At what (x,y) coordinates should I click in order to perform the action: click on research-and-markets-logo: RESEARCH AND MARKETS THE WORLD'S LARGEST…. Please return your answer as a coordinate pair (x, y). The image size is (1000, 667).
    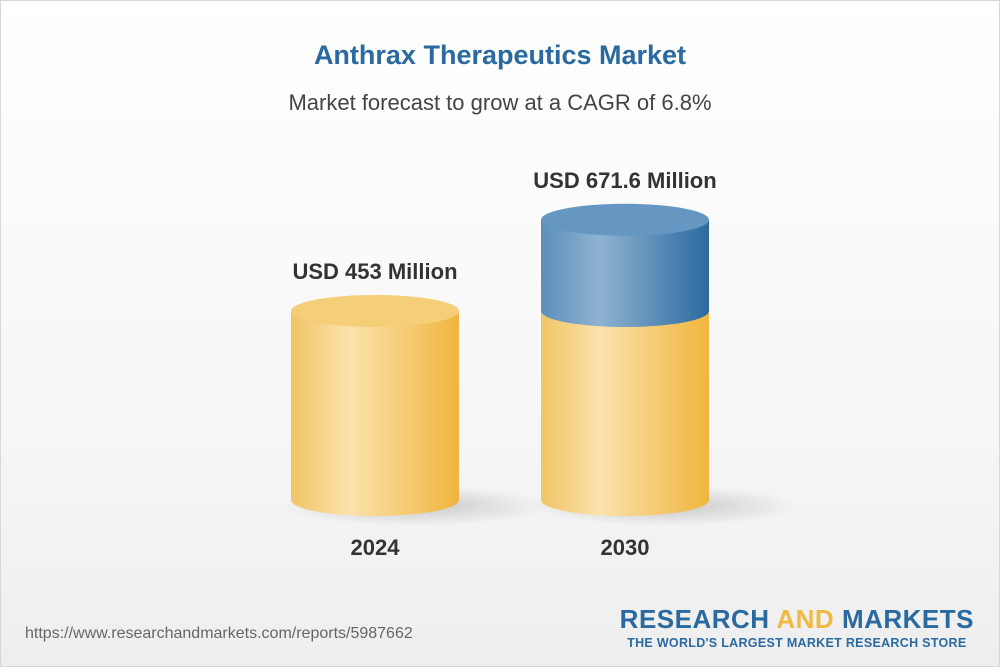
    Looking at the image, I should click on (796, 627).